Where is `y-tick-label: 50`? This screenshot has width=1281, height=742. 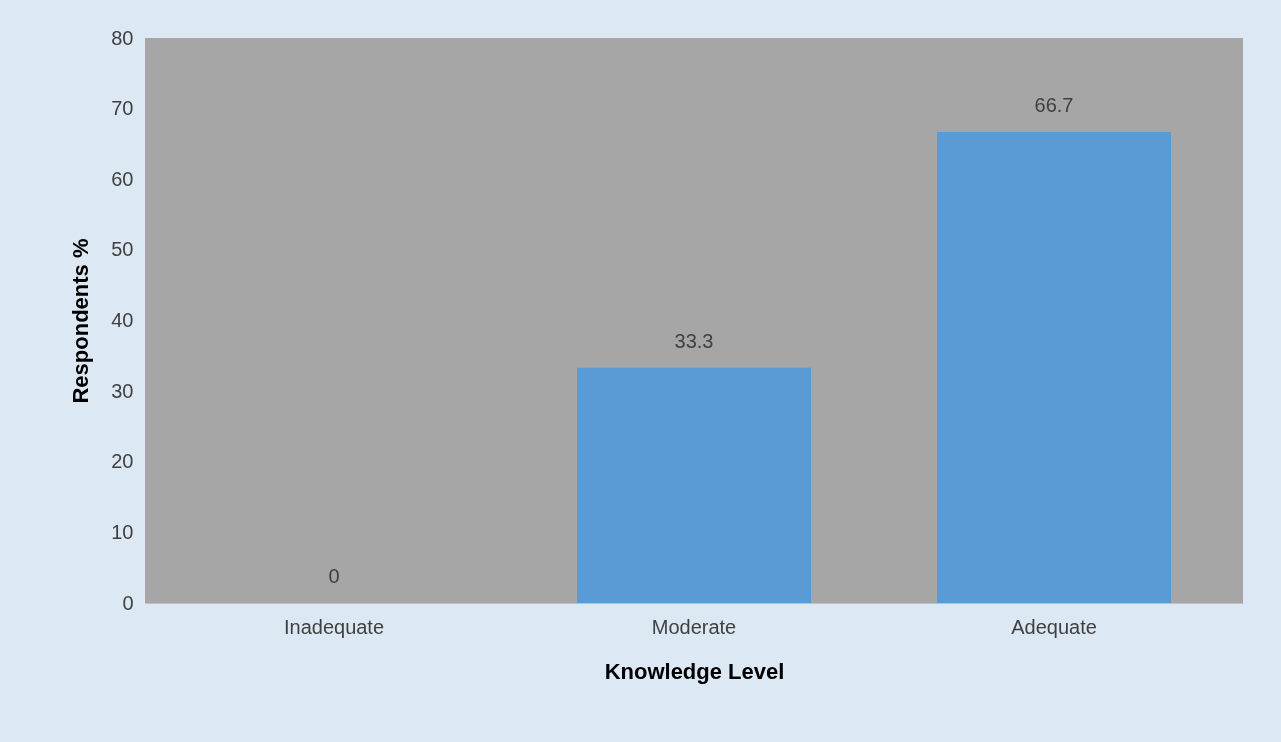
y-tick-label: 50 is located at coordinates (122, 249).